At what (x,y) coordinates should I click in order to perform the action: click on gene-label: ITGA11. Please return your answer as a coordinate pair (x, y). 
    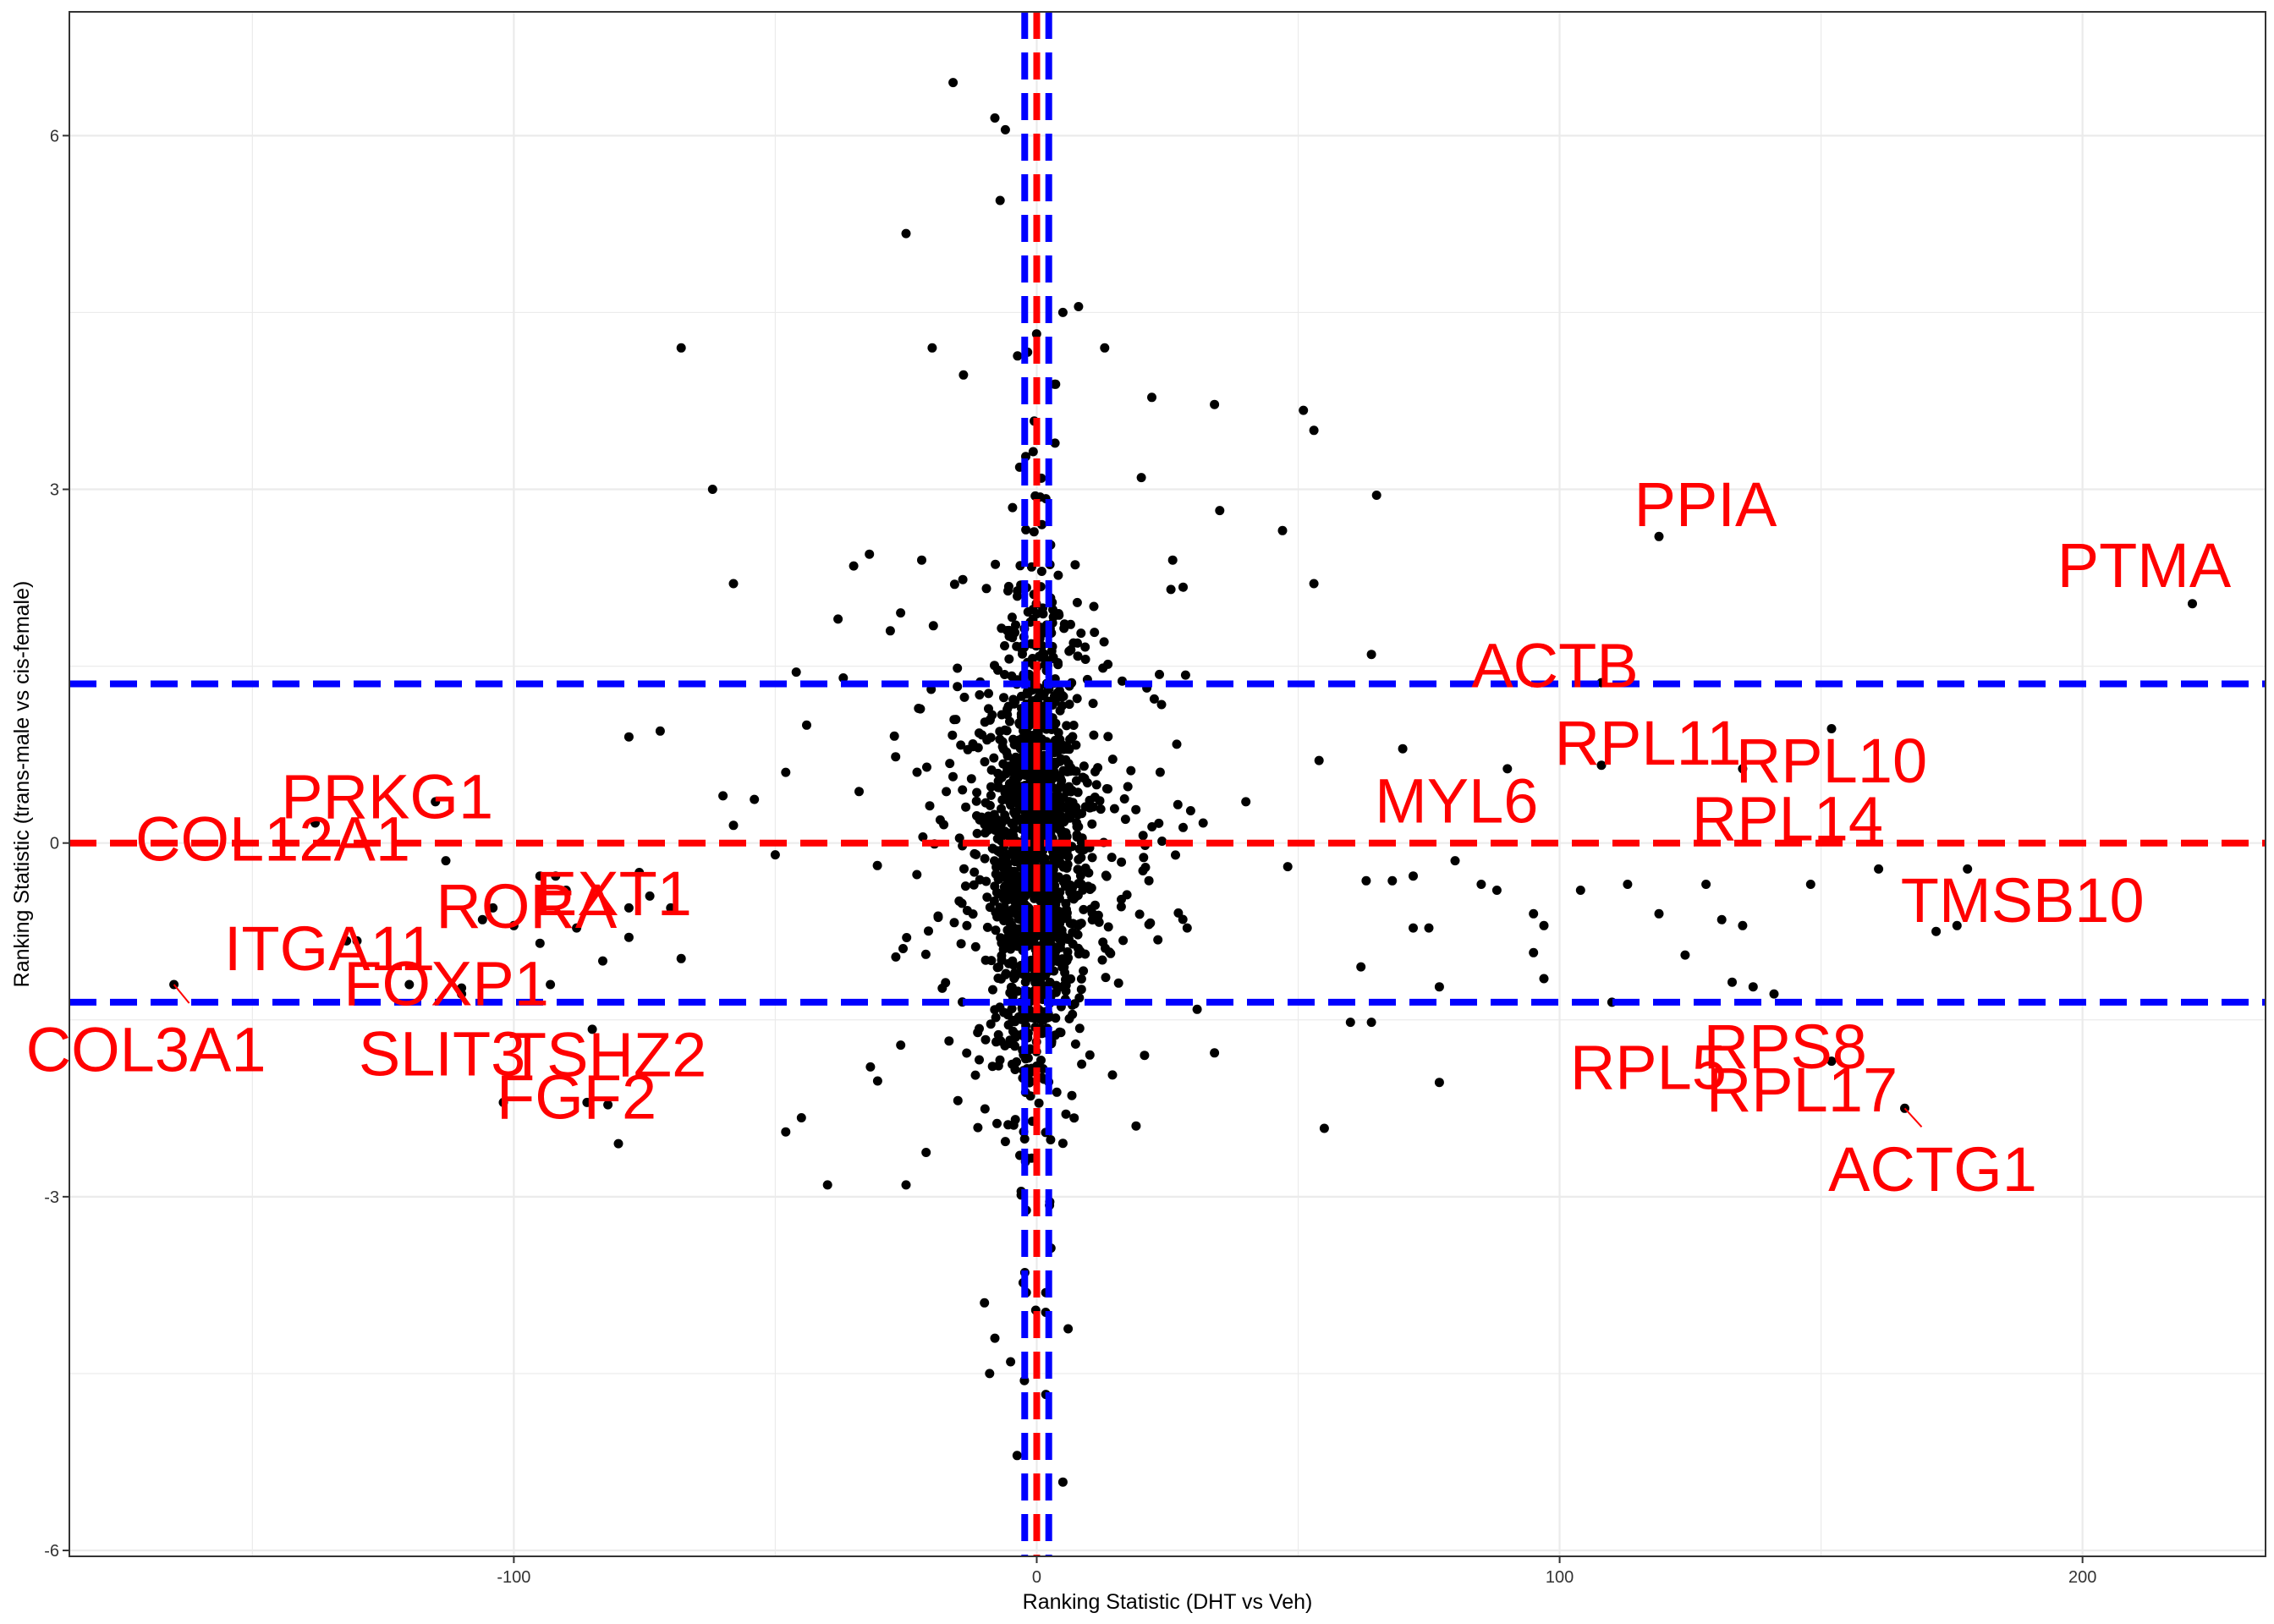
    Looking at the image, I should click on (330, 949).